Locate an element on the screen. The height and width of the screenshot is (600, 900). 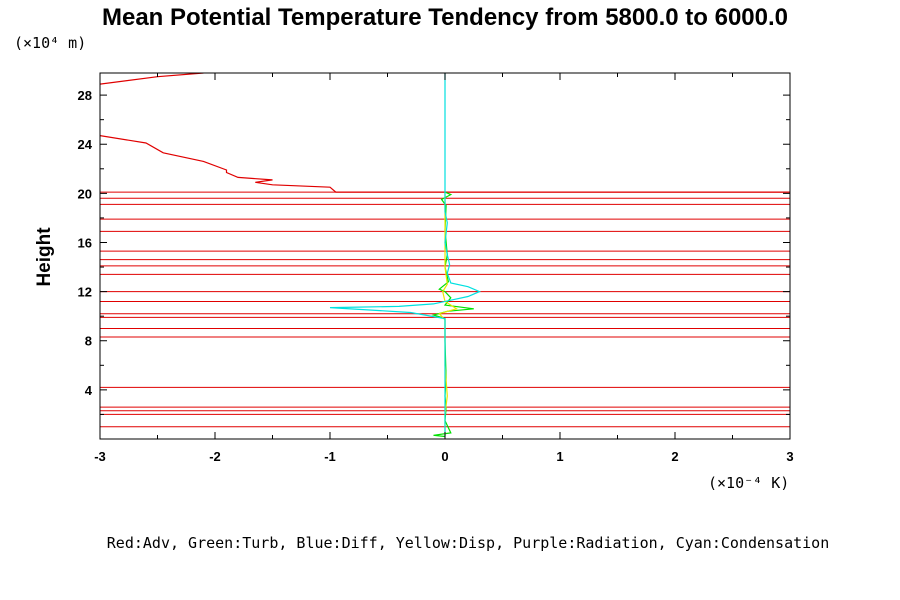
series-line-condensation is located at coordinates (405, 255).